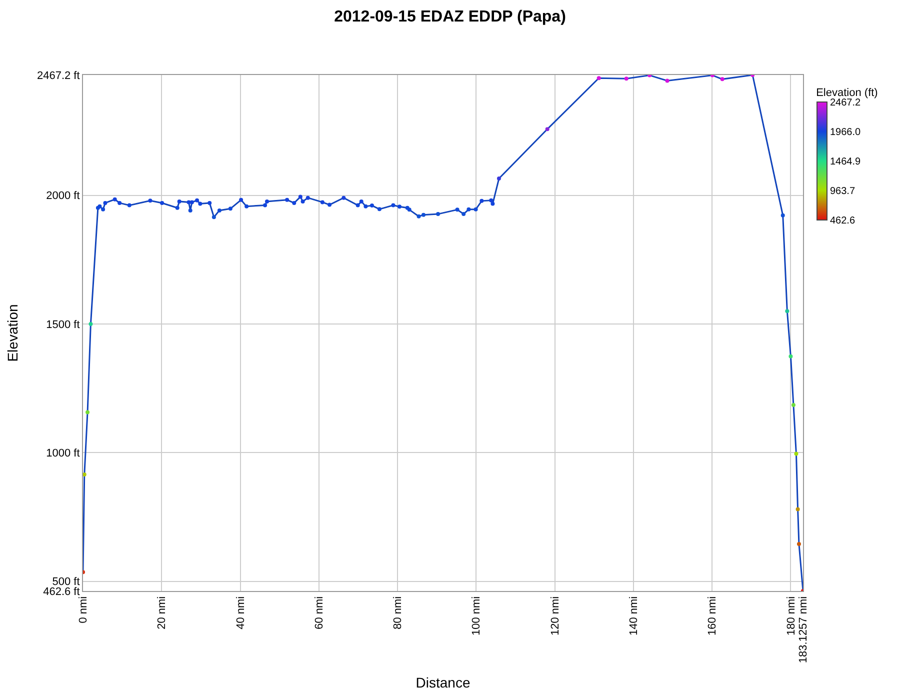 The width and height of the screenshot is (900, 700). I want to click on y-tick-label: 1000 ft, so click(63, 454).